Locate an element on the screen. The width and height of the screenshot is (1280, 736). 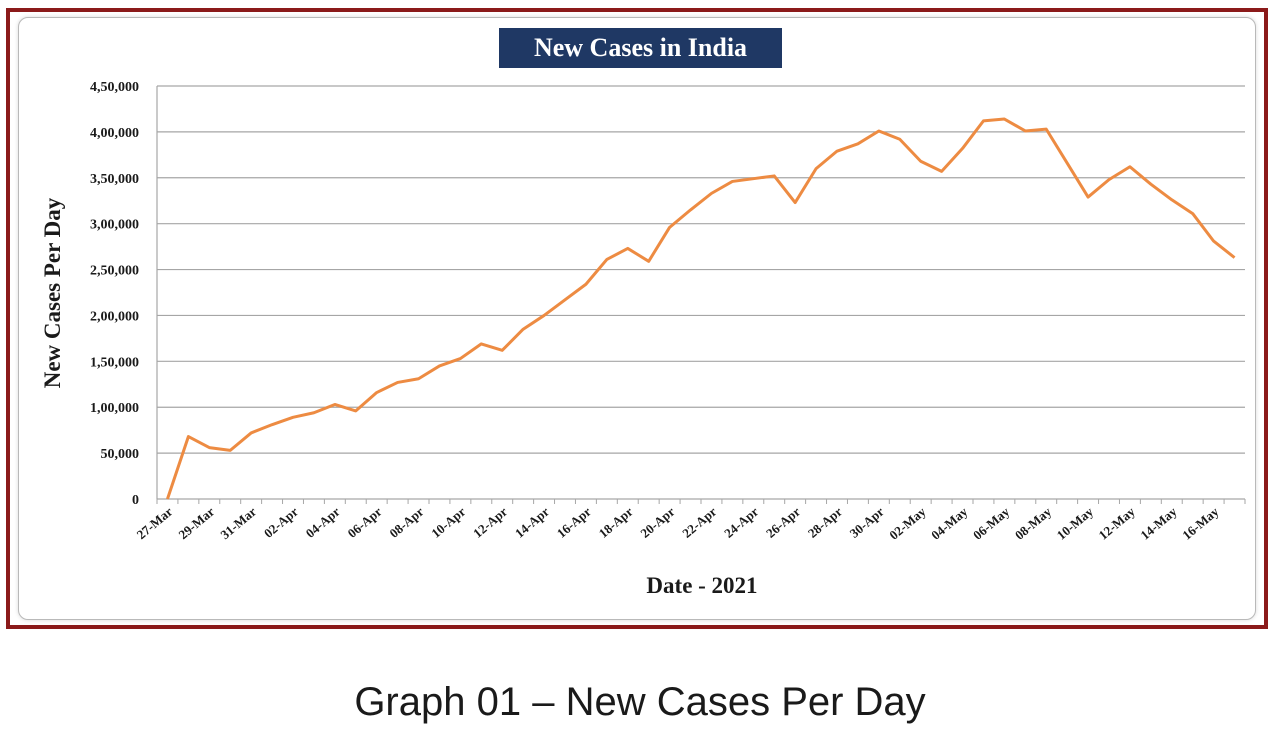
x-tick-label: 02-May is located at coordinates (907, 522).